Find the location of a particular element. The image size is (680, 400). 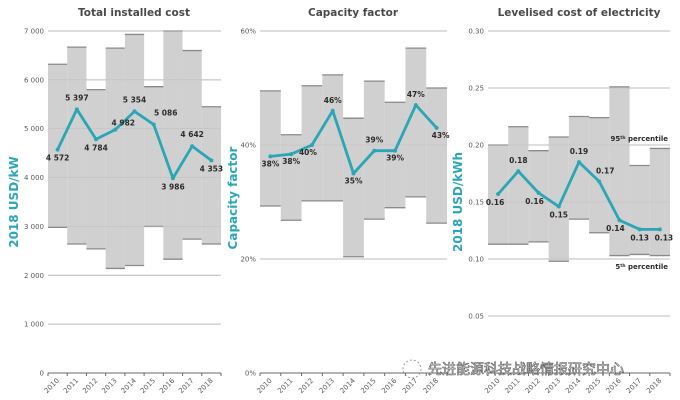

y-tick-label: 0.15 is located at coordinates (476, 203).